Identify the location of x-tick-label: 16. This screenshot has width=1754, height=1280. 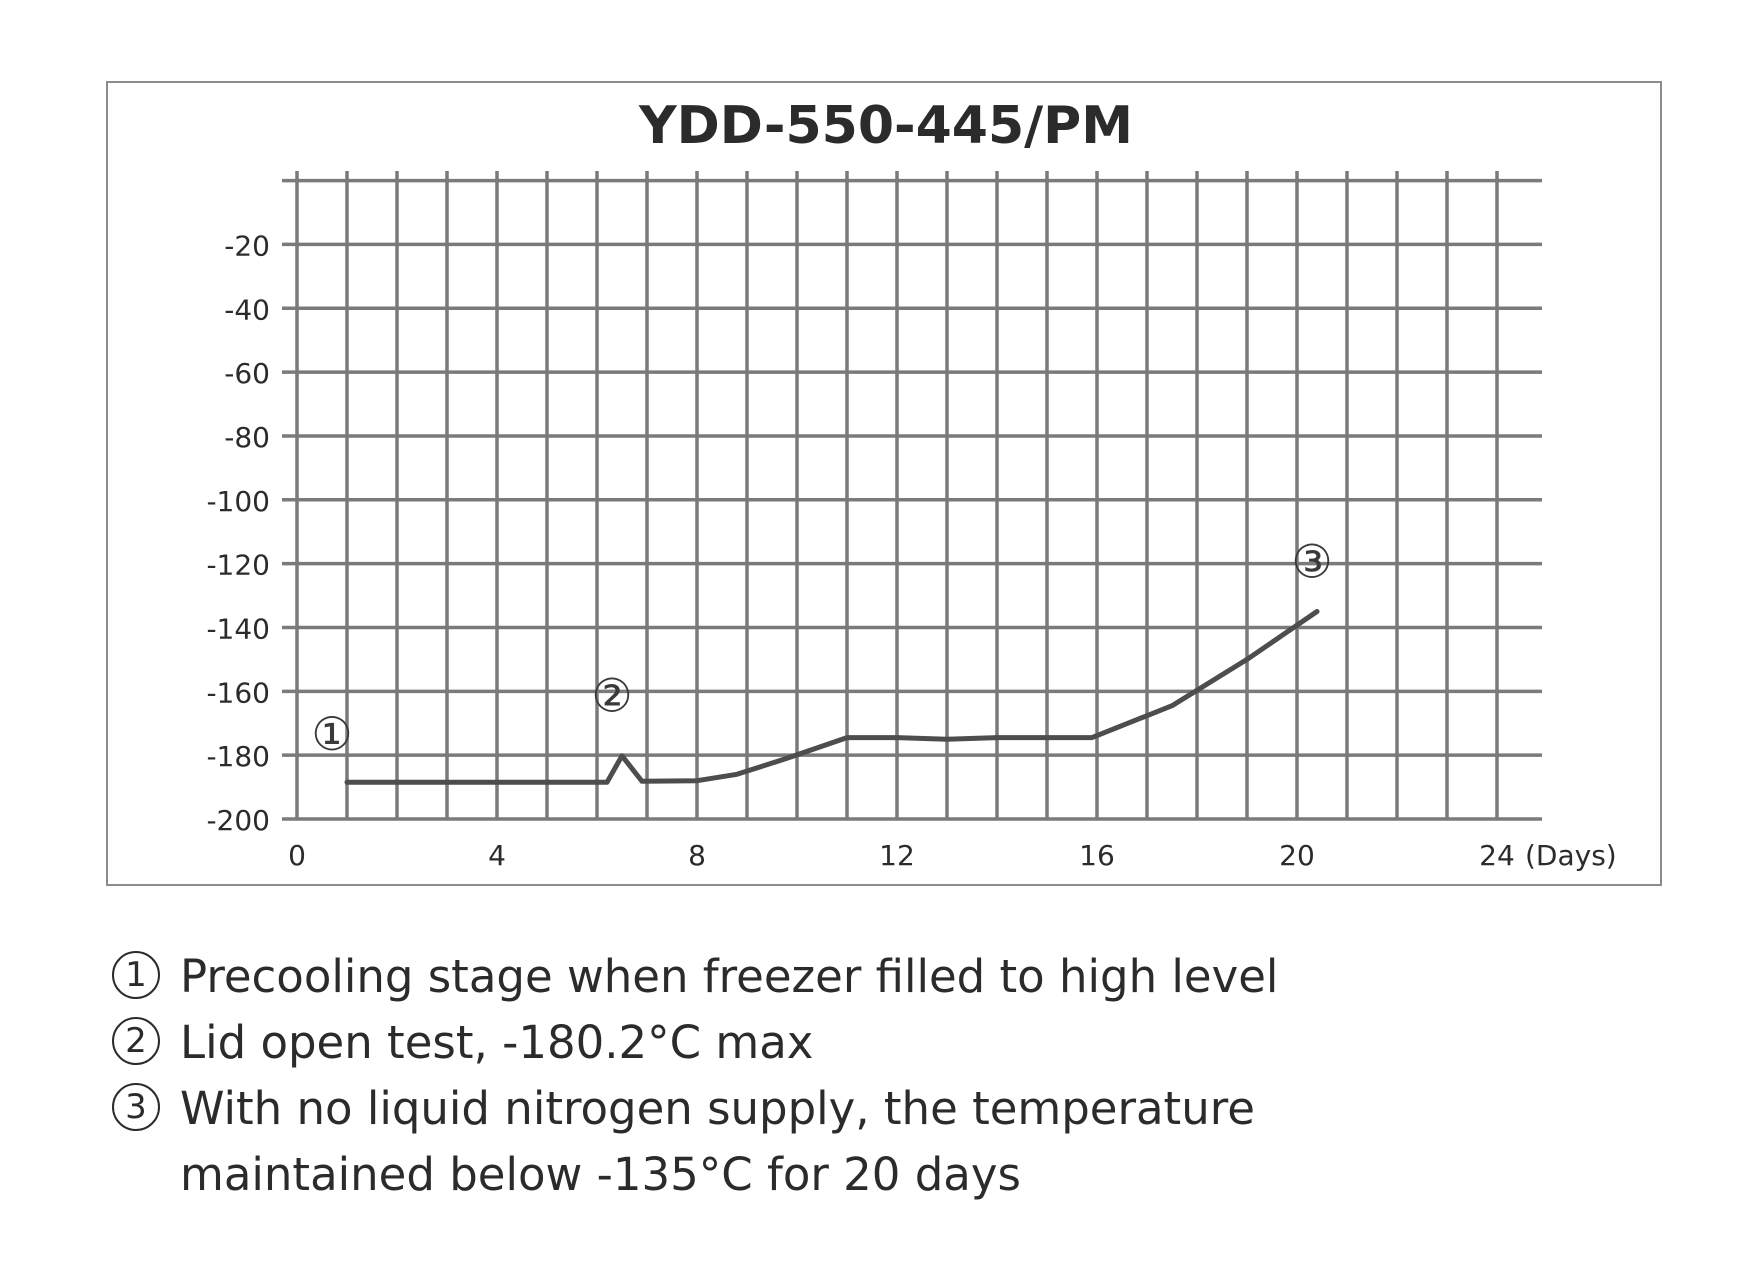
(1097, 855).